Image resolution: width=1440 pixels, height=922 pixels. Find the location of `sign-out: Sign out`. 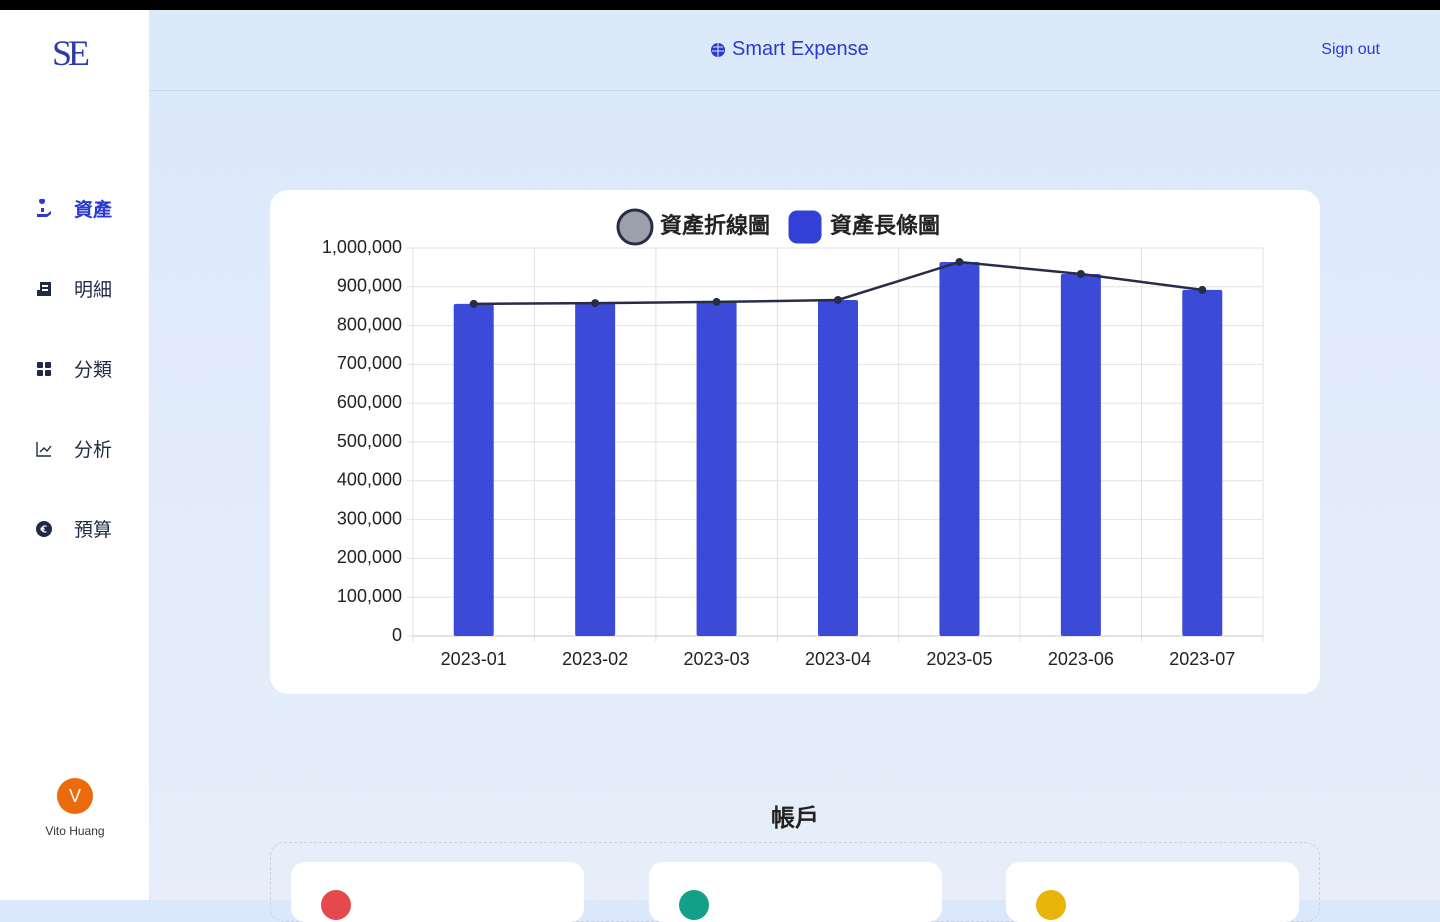

sign-out: Sign out is located at coordinates (1350, 49).